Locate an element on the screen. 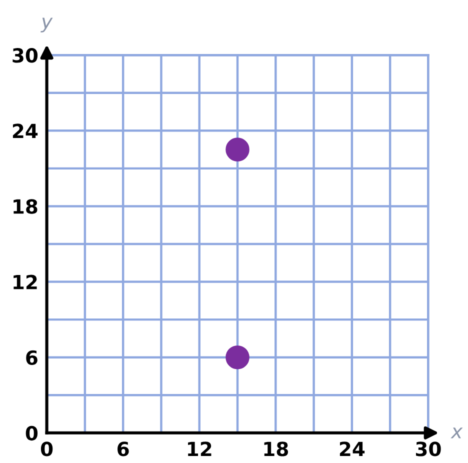  x-tick-label: 0 is located at coordinates (46, 449).